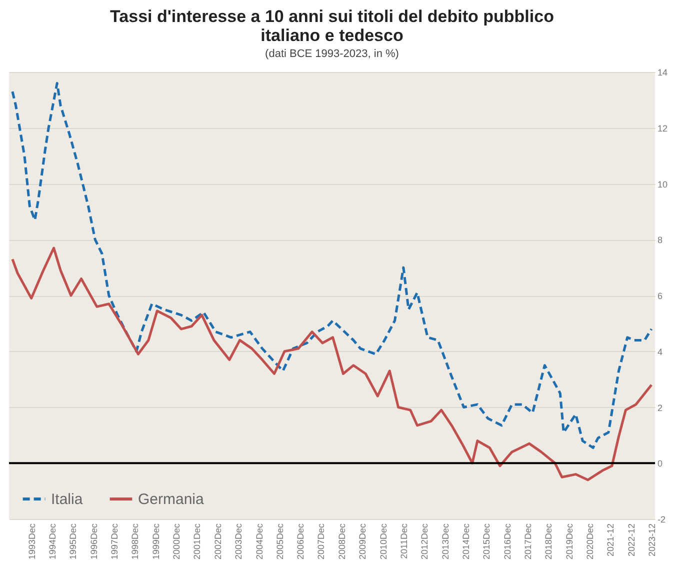 The image size is (684, 576). Describe the element at coordinates (660, 407) in the screenshot. I see `y-tick-label: 2` at that location.